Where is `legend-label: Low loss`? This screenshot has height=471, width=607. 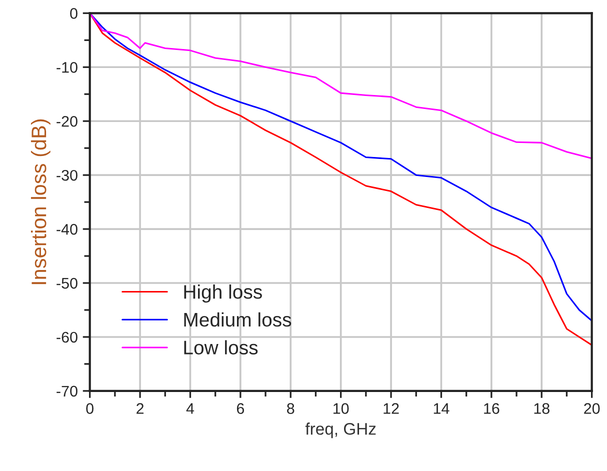
legend-label: Low loss is located at coordinates (221, 347).